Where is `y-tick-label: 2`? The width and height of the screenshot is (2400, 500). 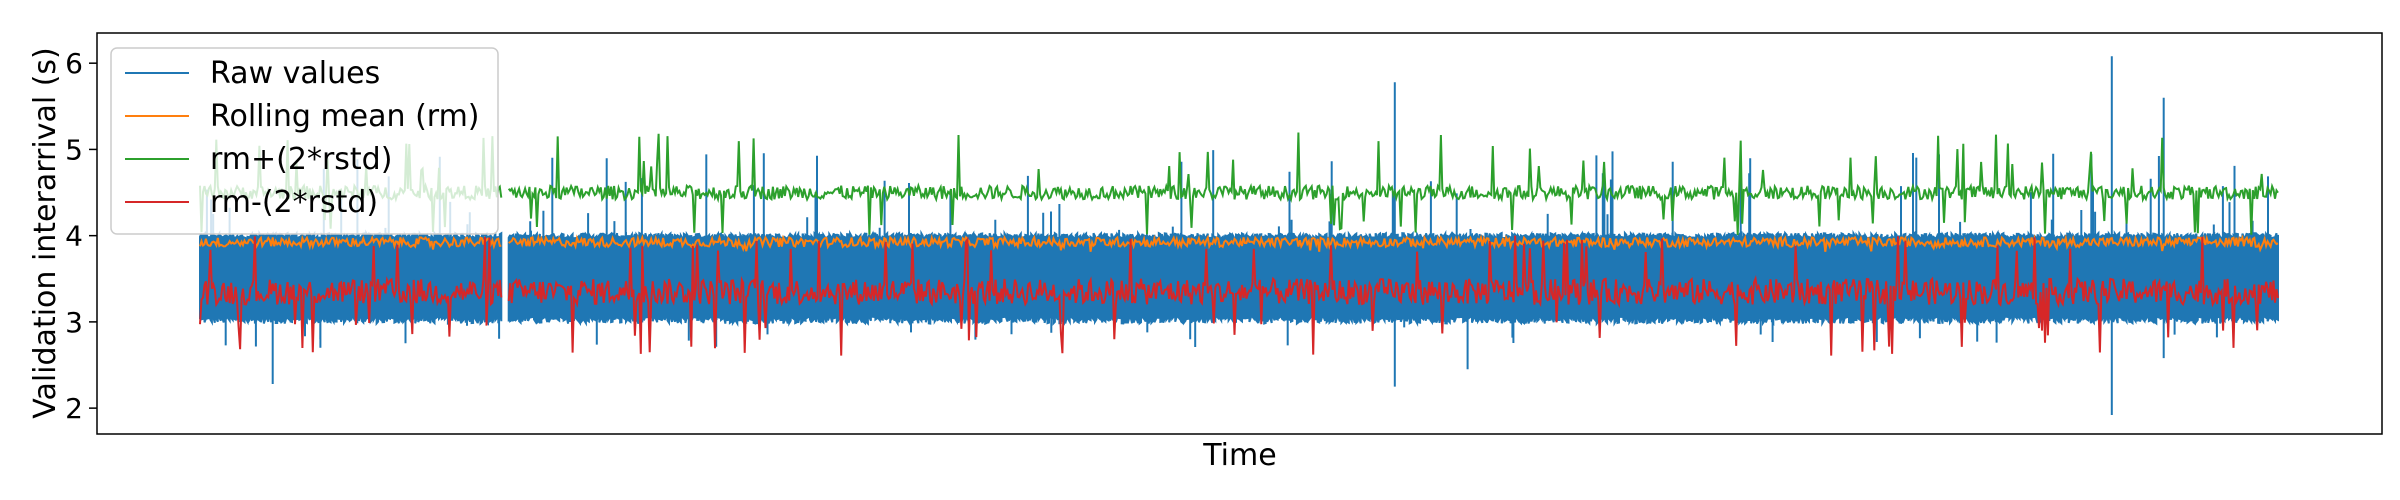
y-tick-label: 2 is located at coordinates (74, 408).